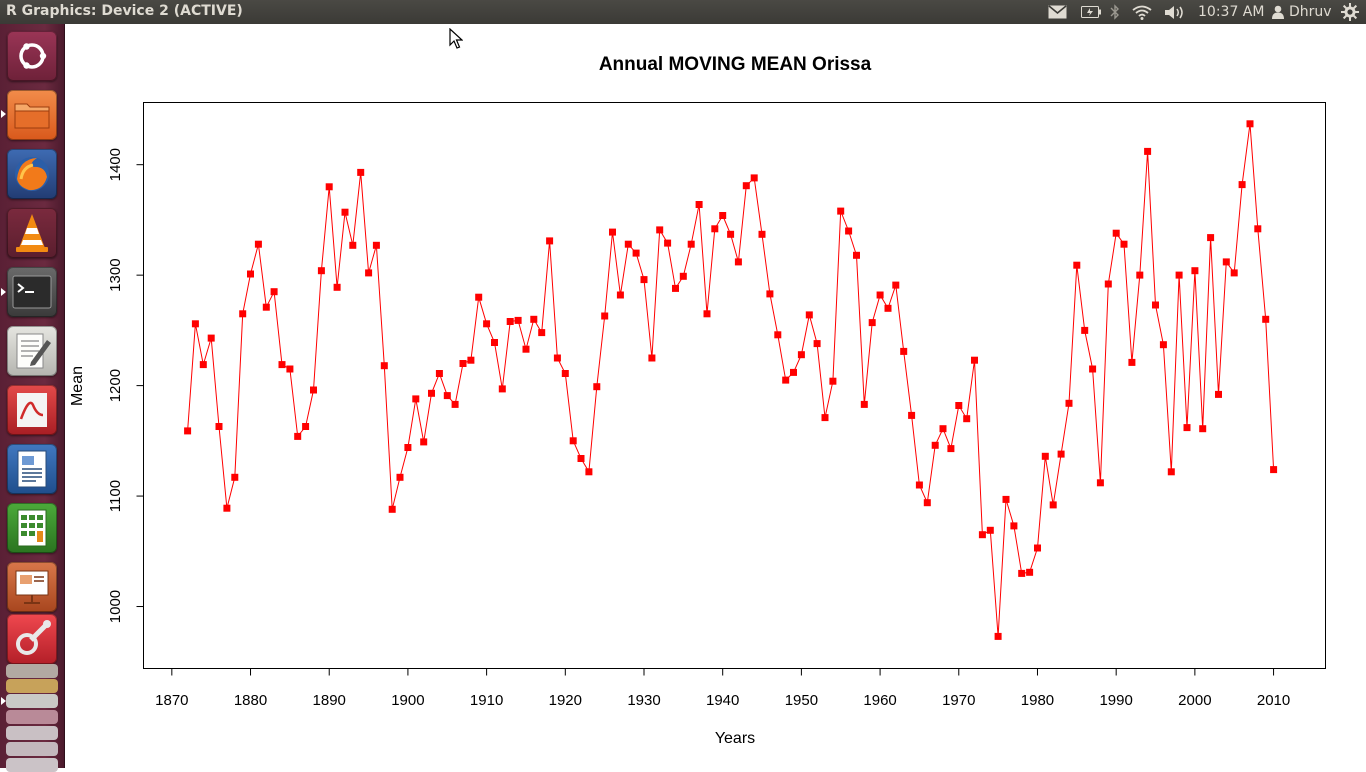  I want to click on y-tick-label: 1400, so click(115, 164).